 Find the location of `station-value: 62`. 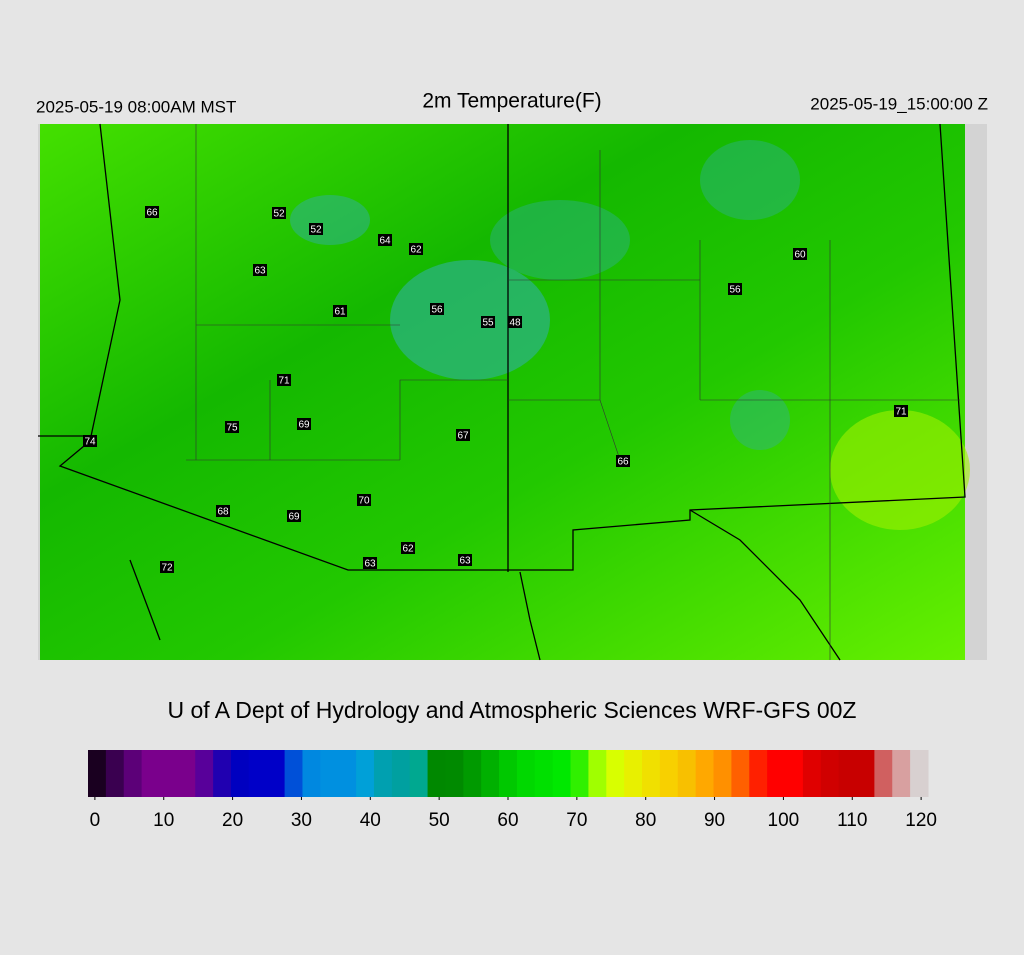

station-value: 62 is located at coordinates (408, 549).